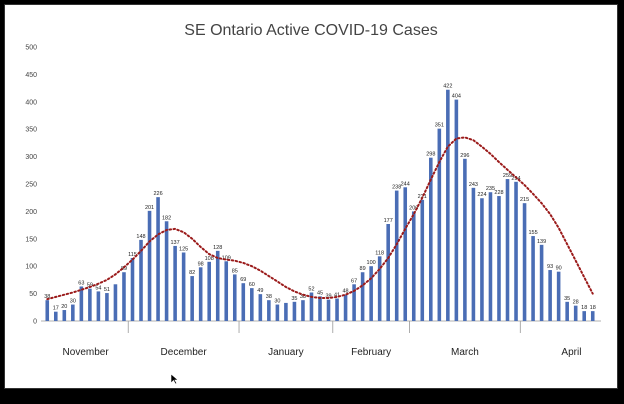 This screenshot has height=404, width=624. What do you see at coordinates (140, 237) in the screenshot?
I see `bar-value-label: 148` at bounding box center [140, 237].